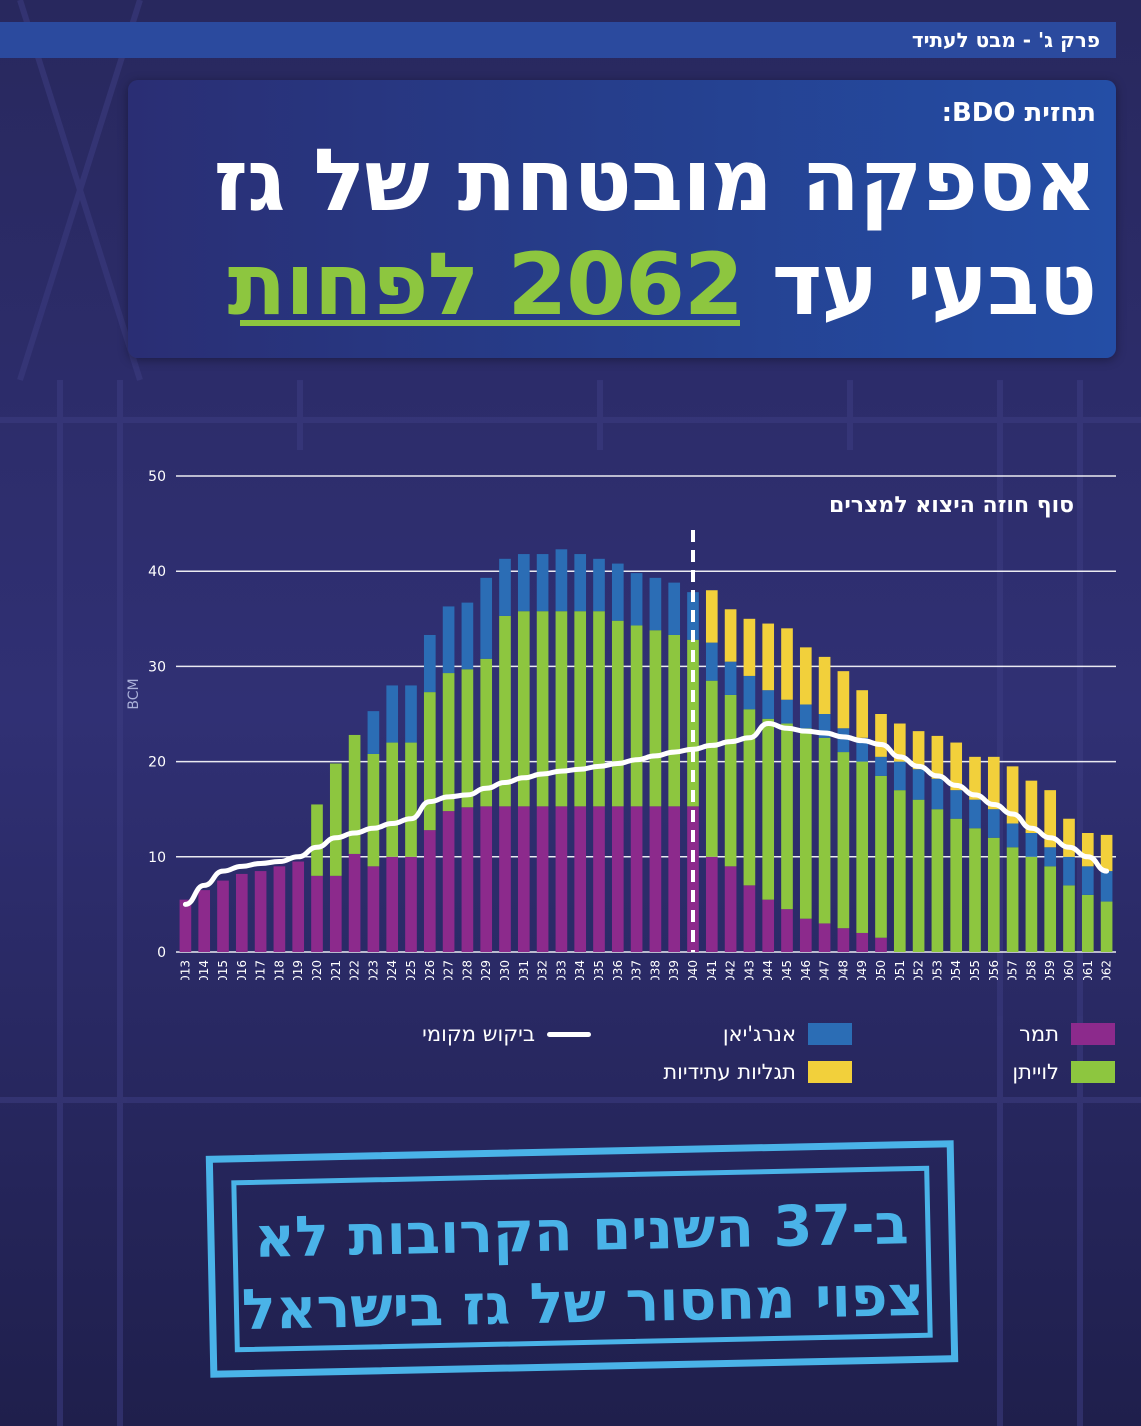 The height and width of the screenshot is (1426, 1141). What do you see at coordinates (134, 693) in the screenshot?
I see `y-axis-label: BCM` at bounding box center [134, 693].